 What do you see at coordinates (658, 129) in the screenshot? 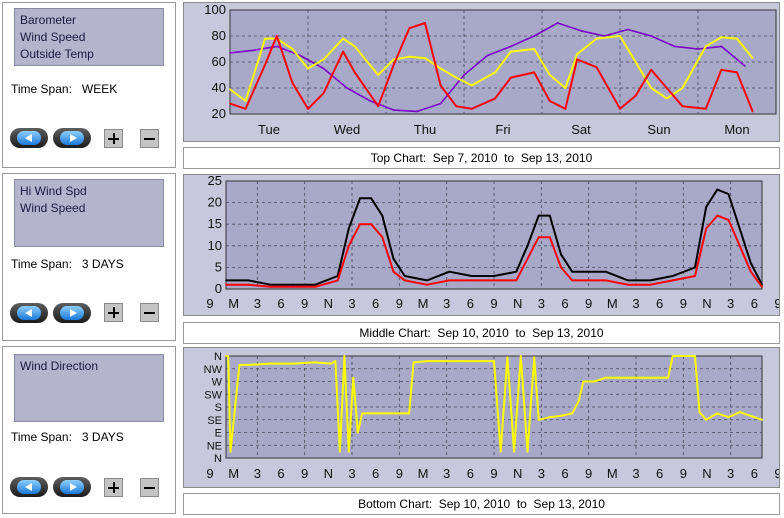
I see `x-tick-label: Sun` at bounding box center [658, 129].